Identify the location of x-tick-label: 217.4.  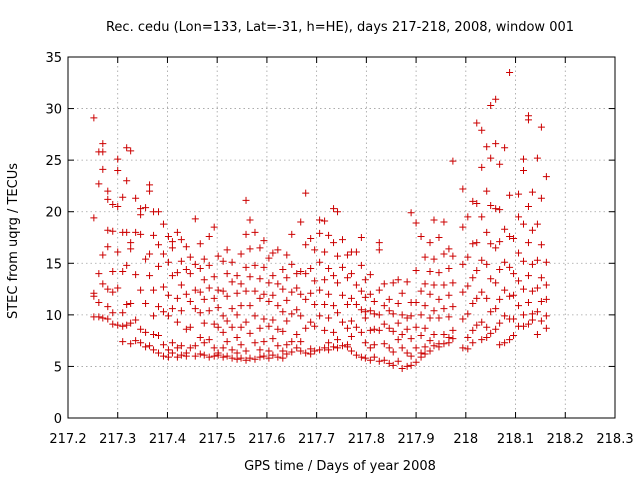
(167, 439).